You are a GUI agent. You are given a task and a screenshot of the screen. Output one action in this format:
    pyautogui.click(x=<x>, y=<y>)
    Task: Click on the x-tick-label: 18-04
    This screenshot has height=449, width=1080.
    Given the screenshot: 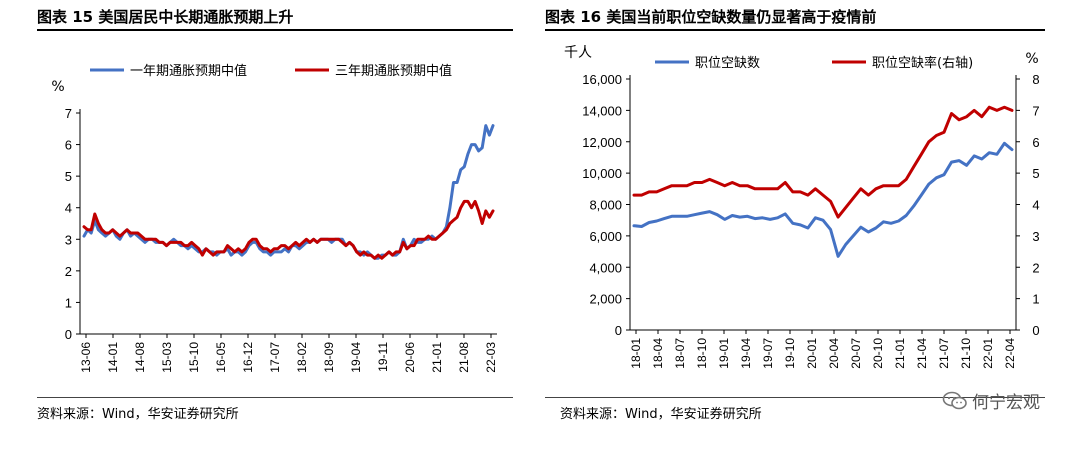 What is the action you would take?
    pyautogui.click(x=658, y=353)
    